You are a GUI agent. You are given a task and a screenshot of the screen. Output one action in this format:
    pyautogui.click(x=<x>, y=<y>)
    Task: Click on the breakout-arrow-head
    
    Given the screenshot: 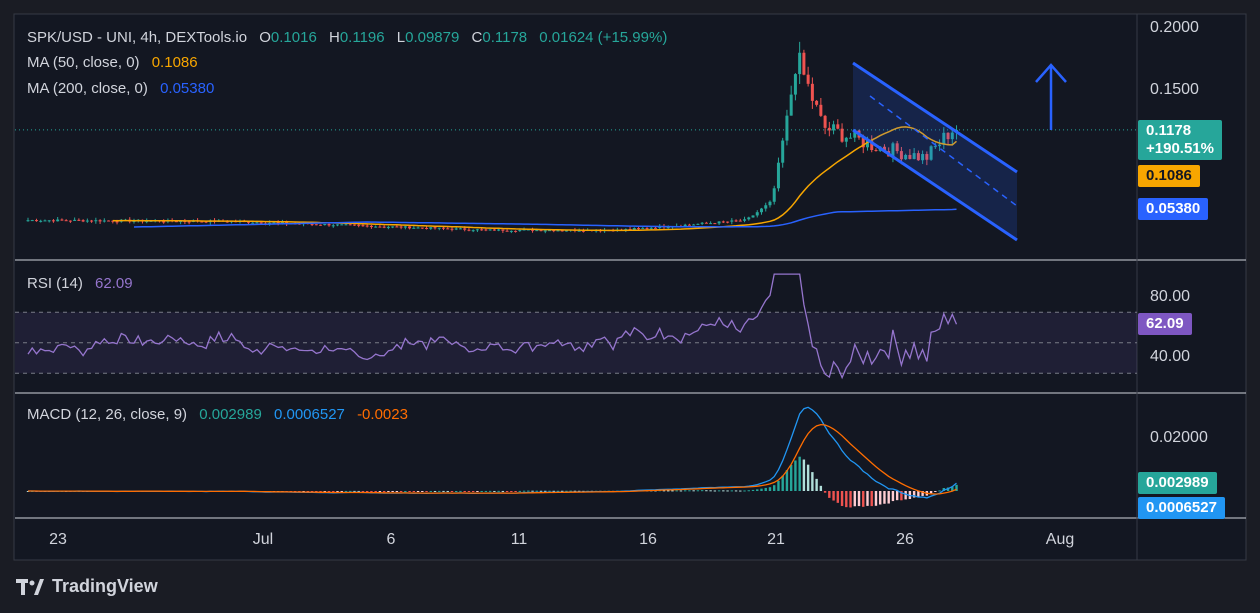 What is the action you would take?
    pyautogui.click(x=1051, y=73)
    